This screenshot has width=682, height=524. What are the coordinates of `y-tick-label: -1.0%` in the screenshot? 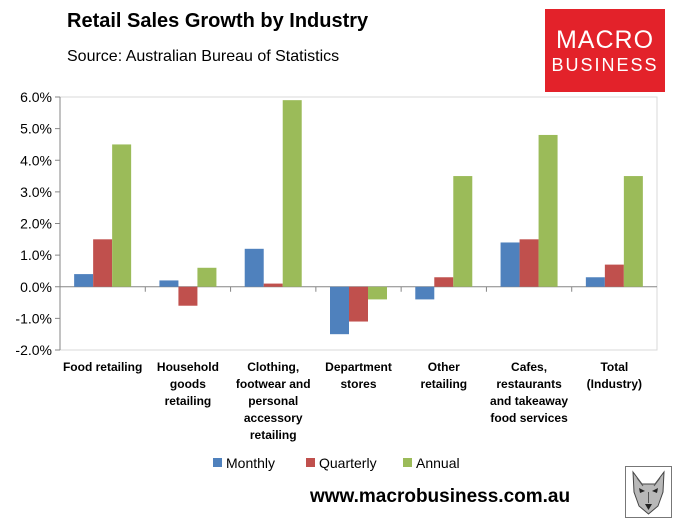 It's located at (33, 318).